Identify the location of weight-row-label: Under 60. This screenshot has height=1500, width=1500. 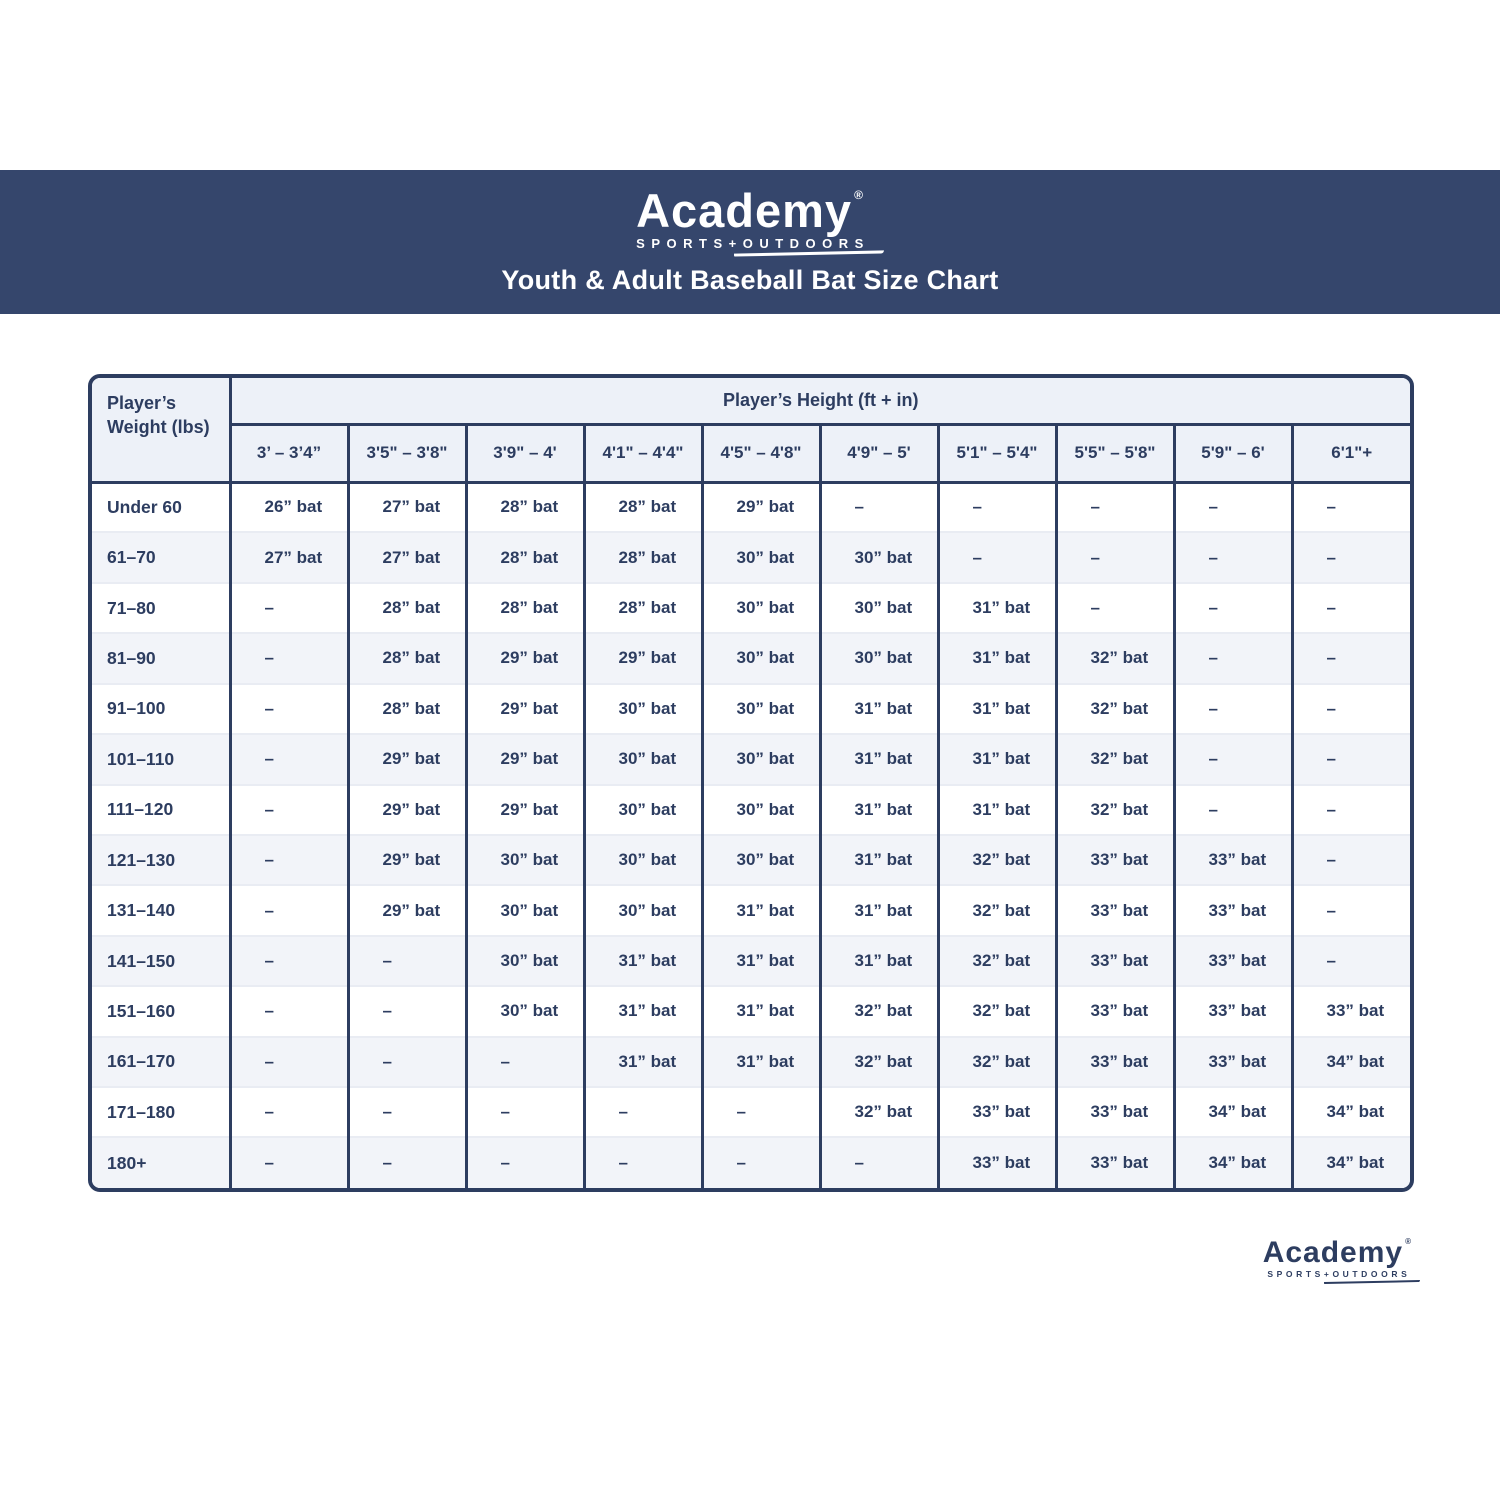
(144, 506).